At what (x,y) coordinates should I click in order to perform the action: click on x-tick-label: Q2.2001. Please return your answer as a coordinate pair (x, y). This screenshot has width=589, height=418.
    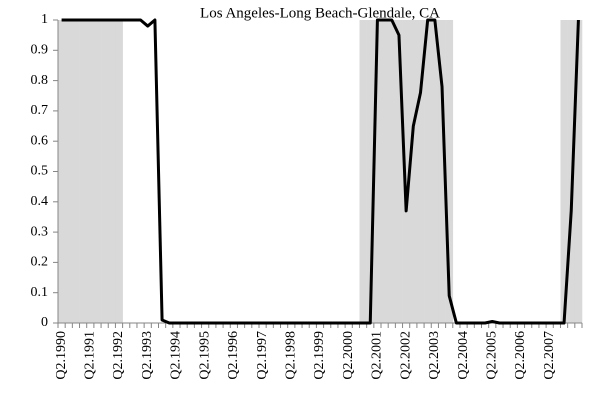
    Looking at the image, I should click on (377, 355).